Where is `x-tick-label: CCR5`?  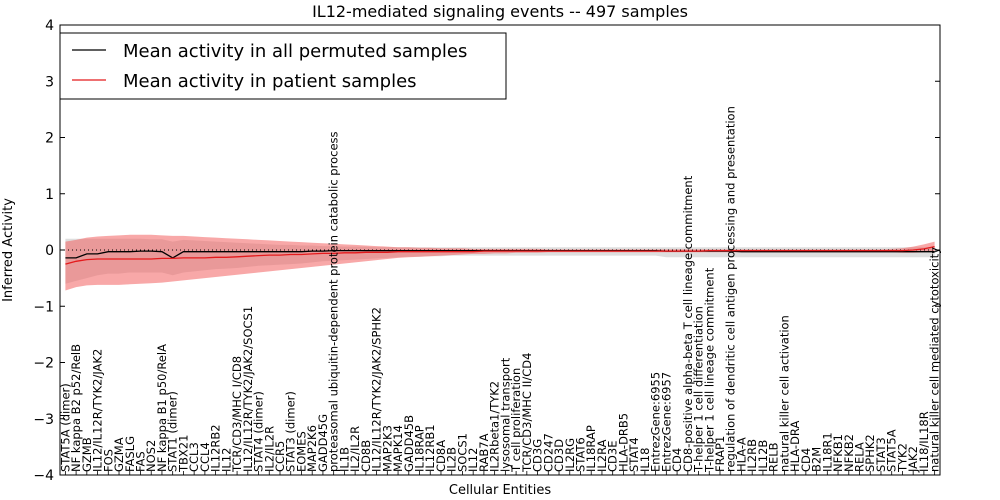 x-tick-label: CCR5 is located at coordinates (280, 456).